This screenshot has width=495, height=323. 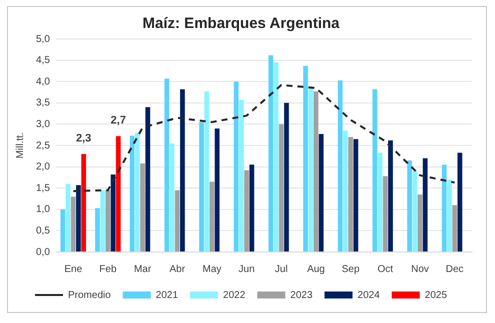 What do you see at coordinates (43, 39) in the screenshot?
I see `y-tick-label: 5,0` at bounding box center [43, 39].